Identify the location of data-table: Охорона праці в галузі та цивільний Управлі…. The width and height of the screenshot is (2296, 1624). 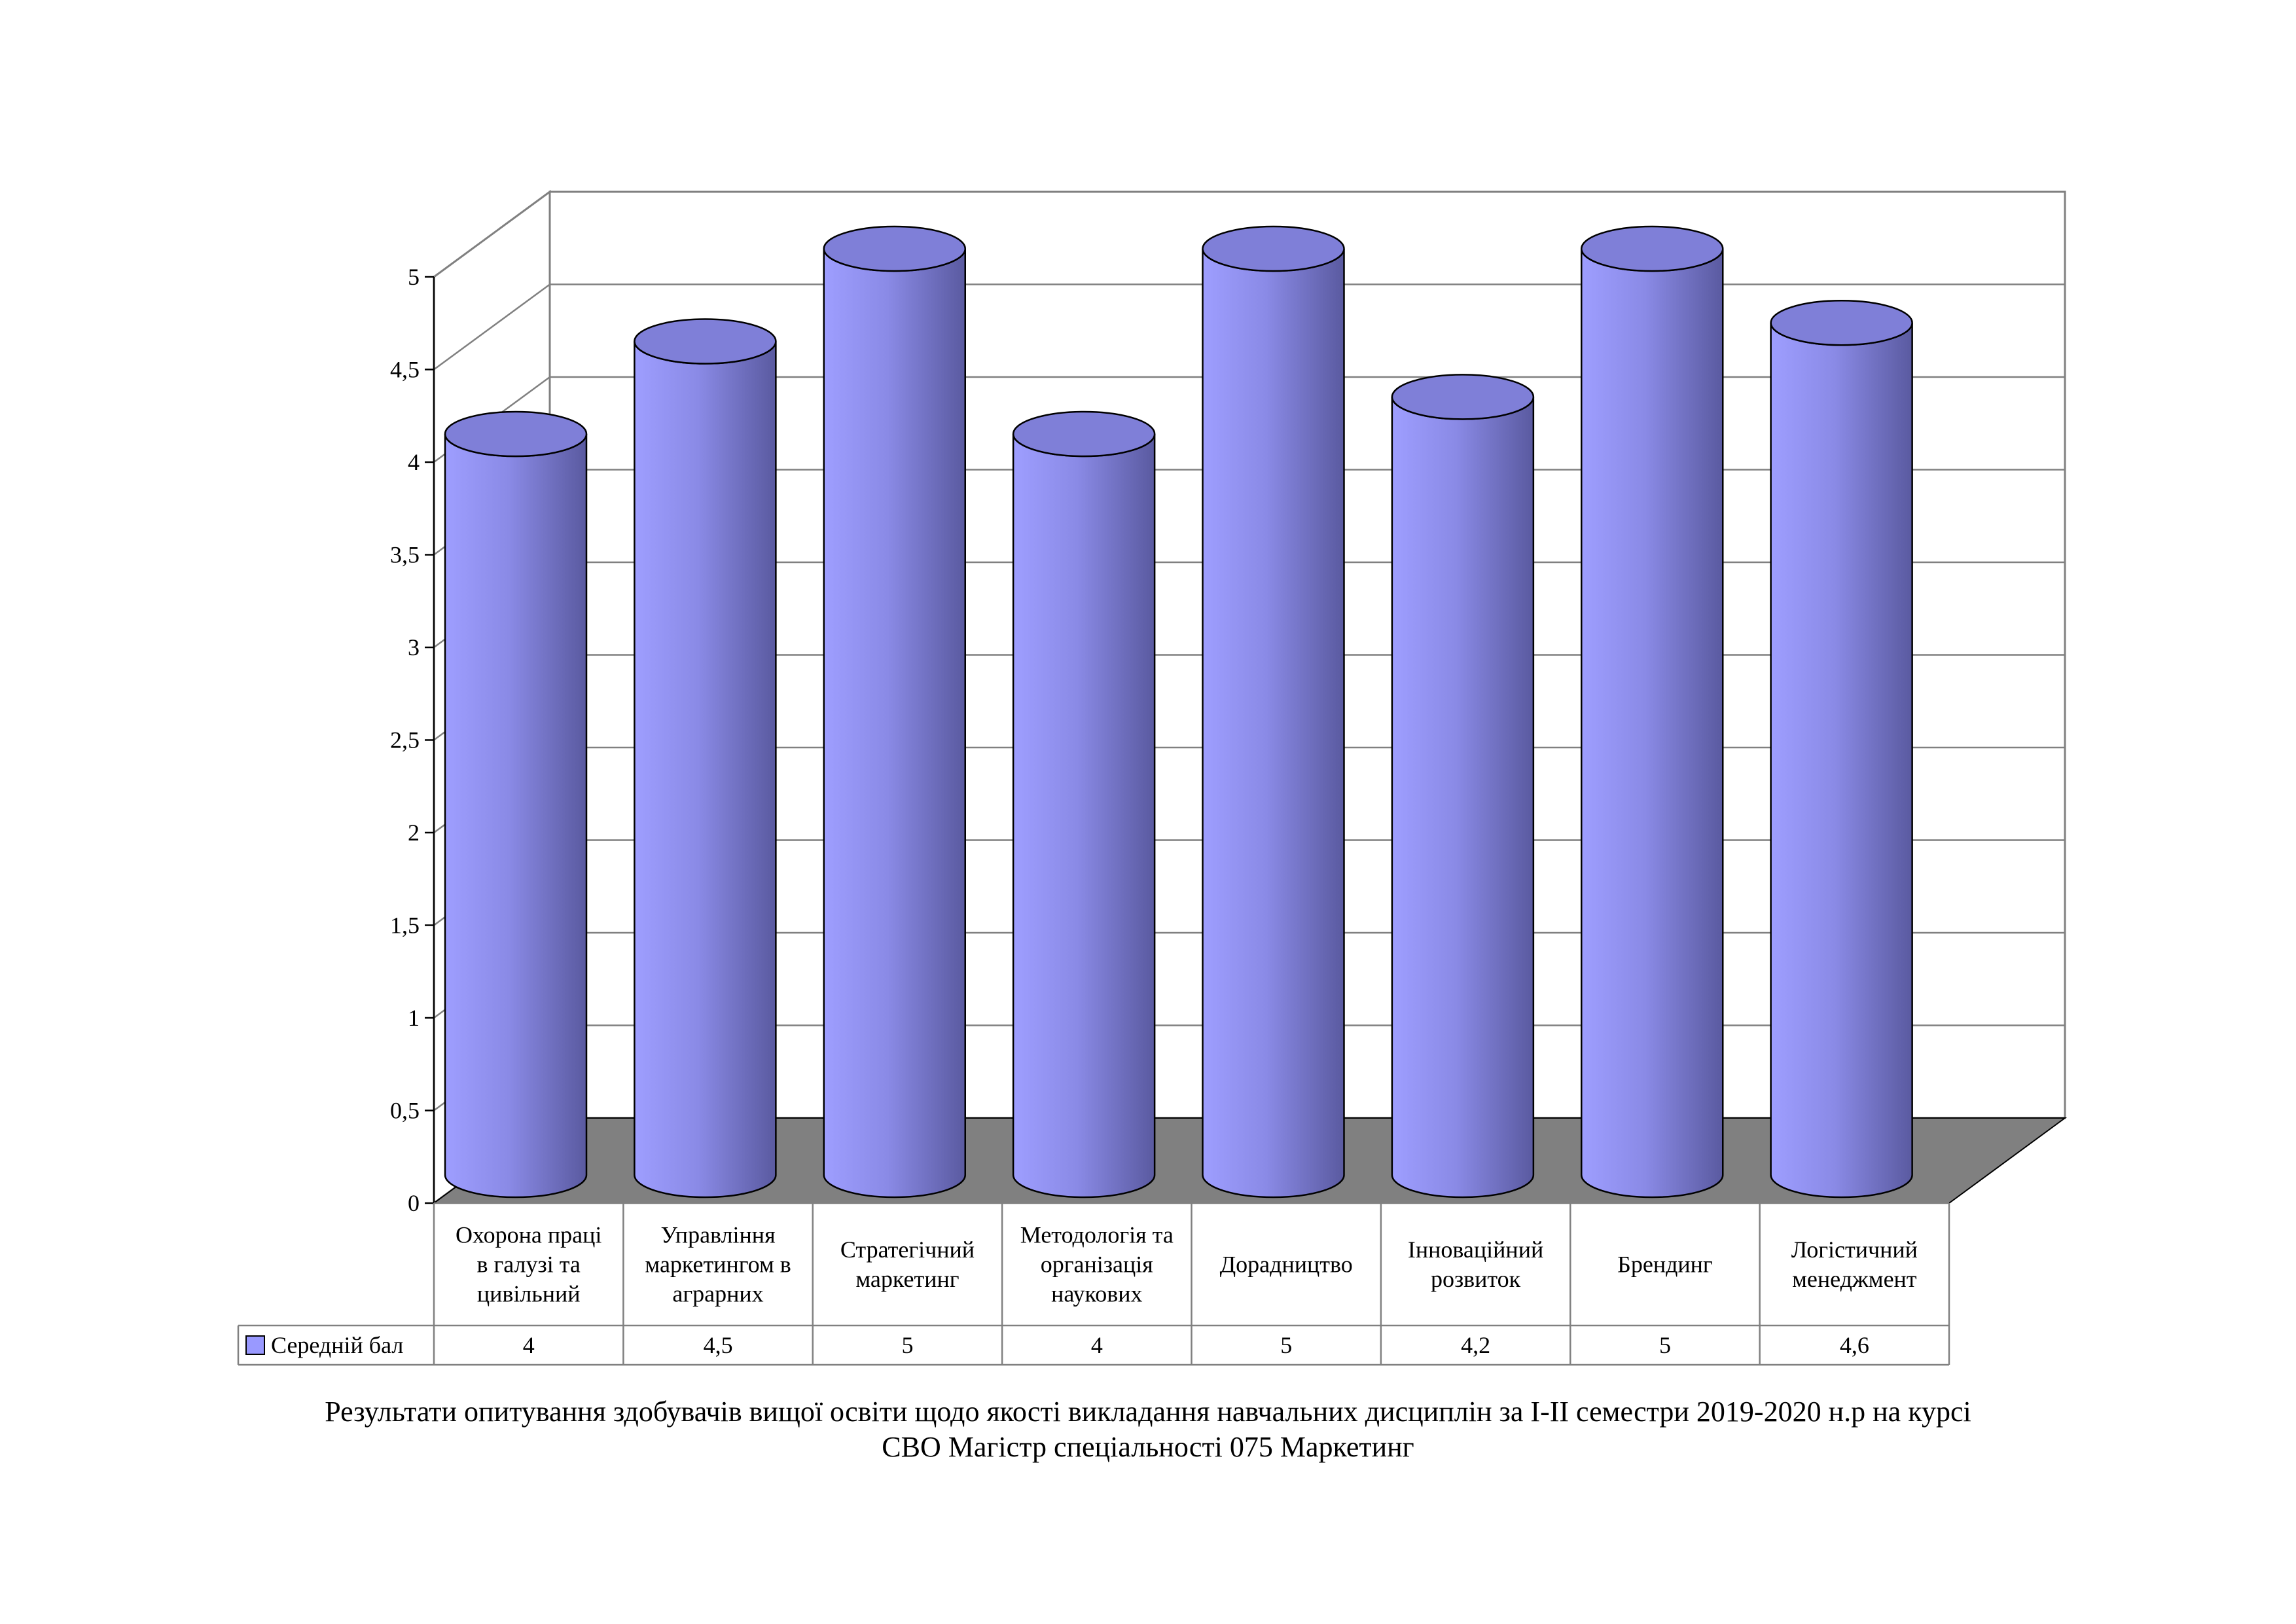
(1093, 1284).